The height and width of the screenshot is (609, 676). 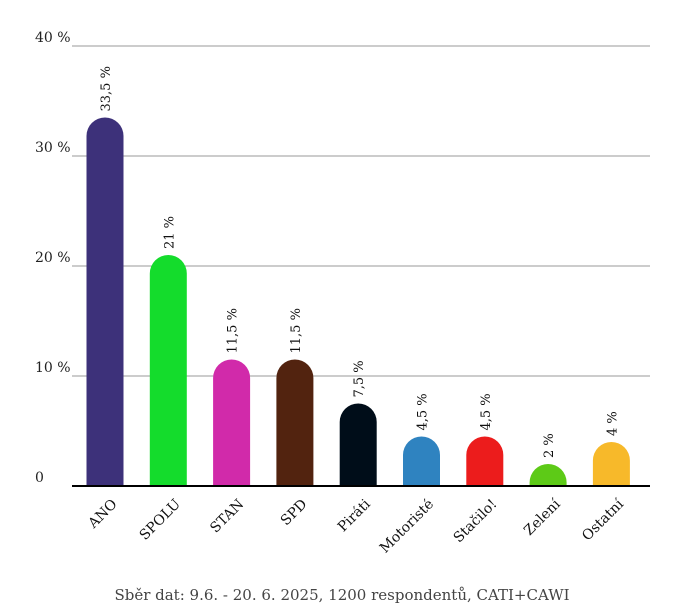 What do you see at coordinates (612, 423) in the screenshot?
I see `data-label: 4 %` at bounding box center [612, 423].